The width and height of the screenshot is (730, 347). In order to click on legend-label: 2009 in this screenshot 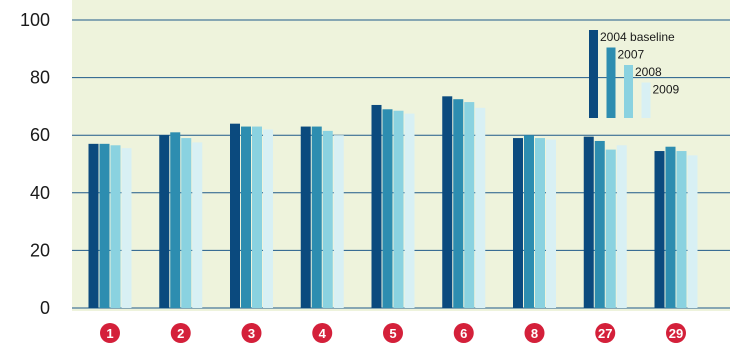, I will do `click(666, 90)`.